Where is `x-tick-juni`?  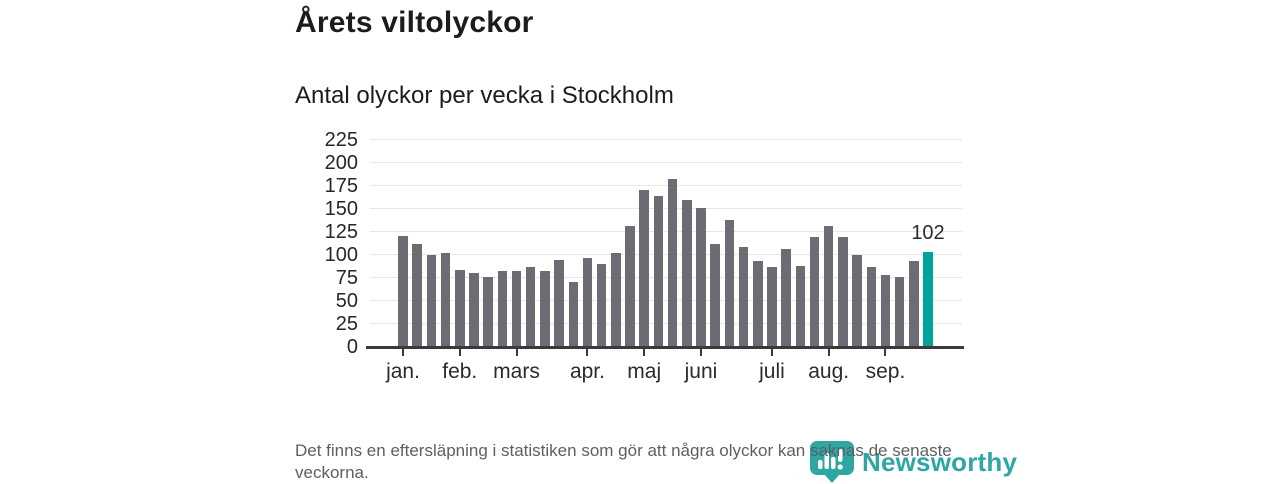 x-tick-juni is located at coordinates (700, 352).